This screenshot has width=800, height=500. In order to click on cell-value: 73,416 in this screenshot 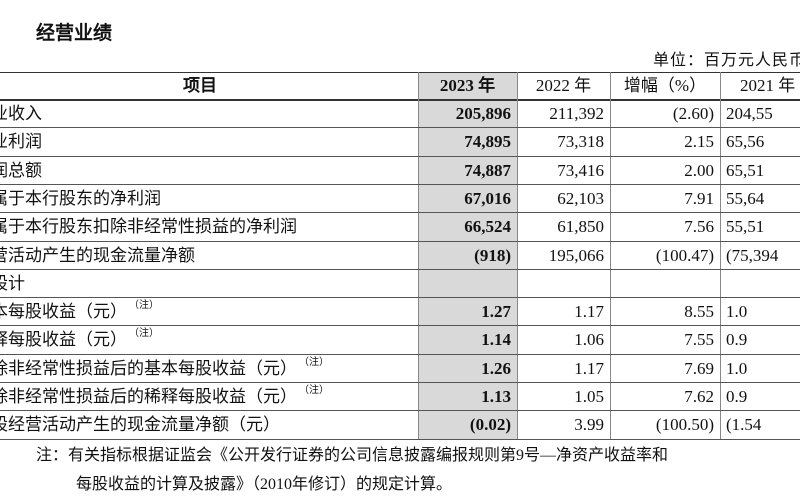, I will do `click(580, 170)`.